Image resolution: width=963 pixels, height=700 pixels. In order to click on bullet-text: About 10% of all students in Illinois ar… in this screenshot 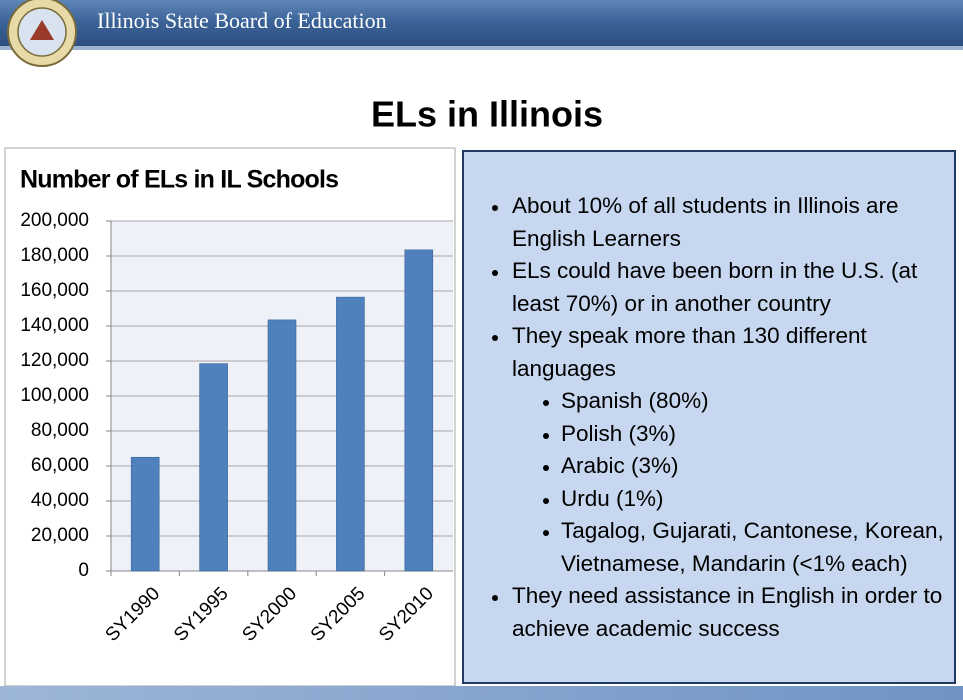, I will do `click(705, 222)`.